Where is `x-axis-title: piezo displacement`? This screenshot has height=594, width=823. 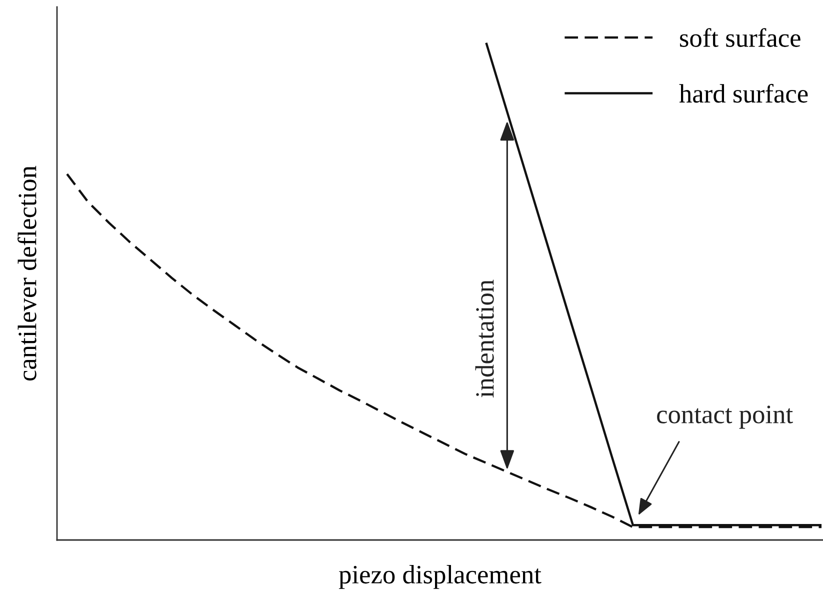 x-axis-title: piezo displacement is located at coordinates (440, 577).